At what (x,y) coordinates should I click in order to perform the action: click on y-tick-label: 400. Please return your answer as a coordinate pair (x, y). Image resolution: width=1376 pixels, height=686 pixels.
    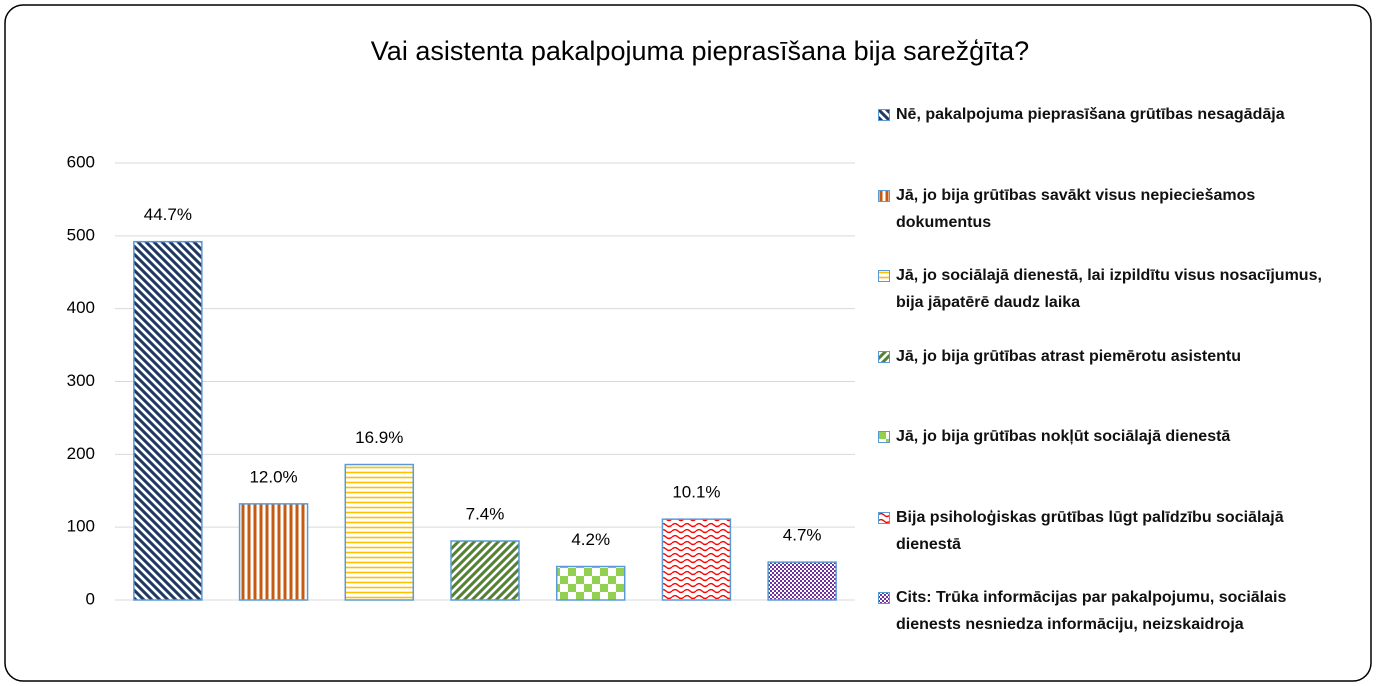
    Looking at the image, I should click on (81, 307).